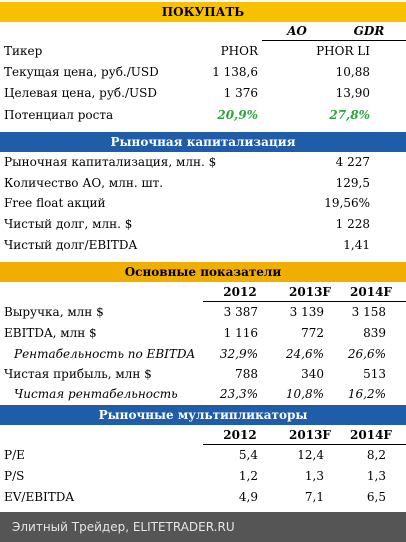 Image resolution: width=406 pixels, height=542 pixels. What do you see at coordinates (240, 93) in the screenshot?
I see `ao-value: 1 376` at bounding box center [240, 93].